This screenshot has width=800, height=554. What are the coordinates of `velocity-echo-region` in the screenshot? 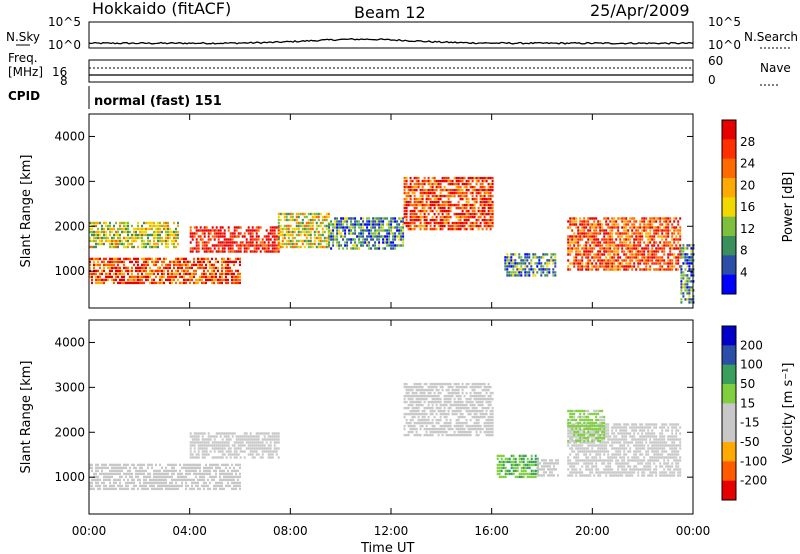 It's located at (548, 468).